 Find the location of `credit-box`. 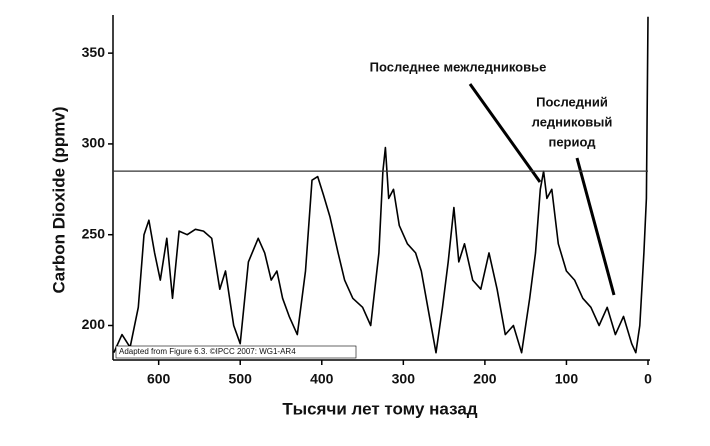

credit-box is located at coordinates (236, 352).